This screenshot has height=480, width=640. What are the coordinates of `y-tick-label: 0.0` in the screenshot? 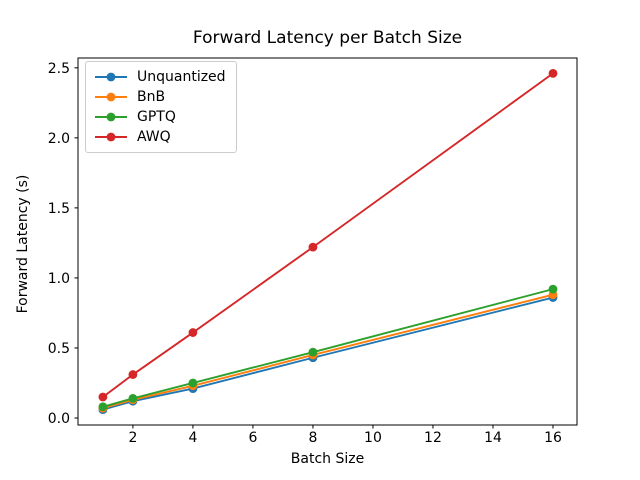 It's located at (59, 419).